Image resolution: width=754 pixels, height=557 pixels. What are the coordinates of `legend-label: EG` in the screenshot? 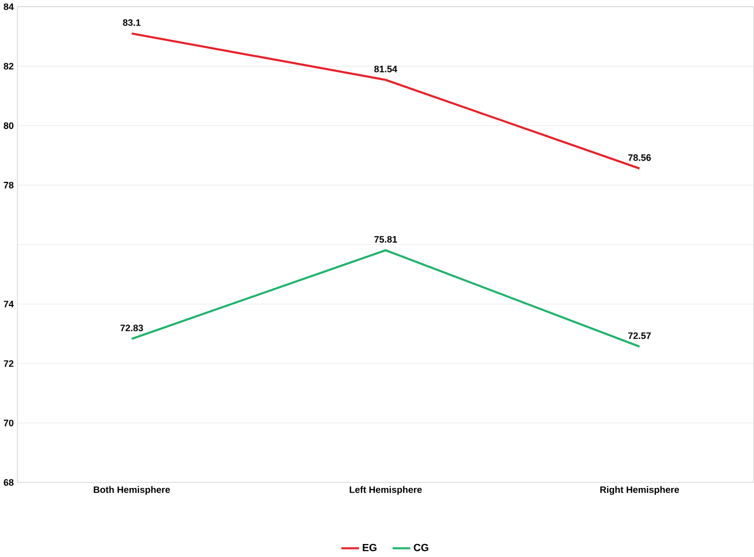 It's located at (369, 548).